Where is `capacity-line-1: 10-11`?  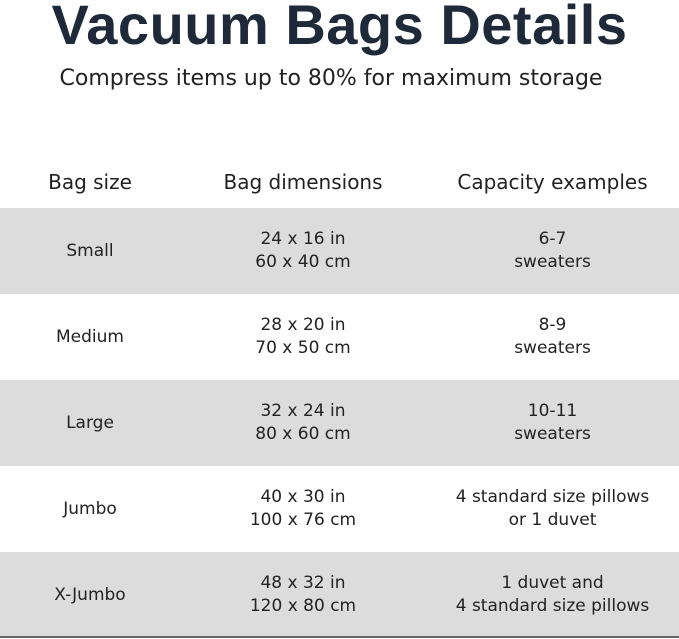 capacity-line-1: 10-11 is located at coordinates (552, 411).